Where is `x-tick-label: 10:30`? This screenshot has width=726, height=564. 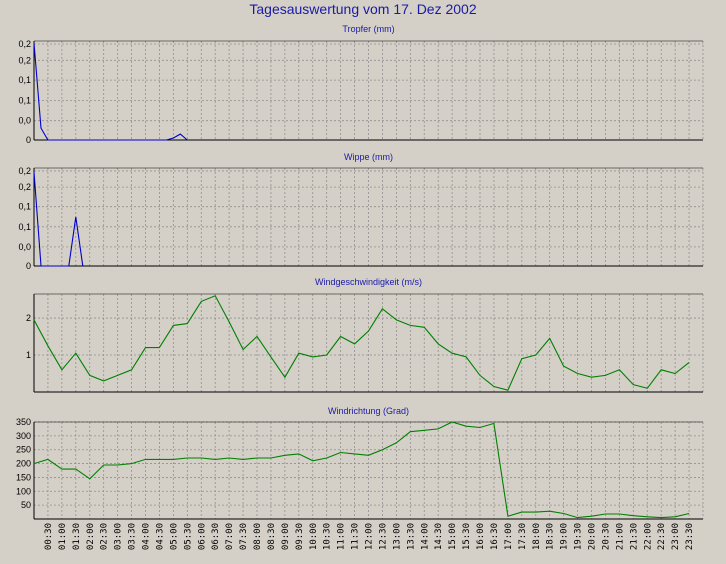
x-tick-label: 10:30 is located at coordinates (328, 536).